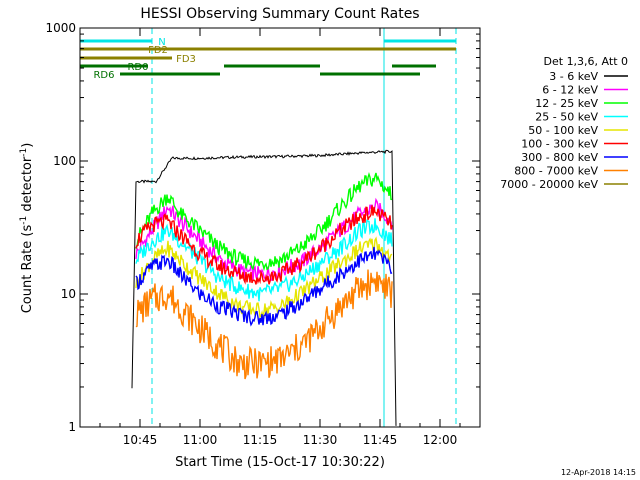 This screenshot has width=640, height=480. I want to click on legend-label-1: 6 - 12 keV, so click(570, 90).